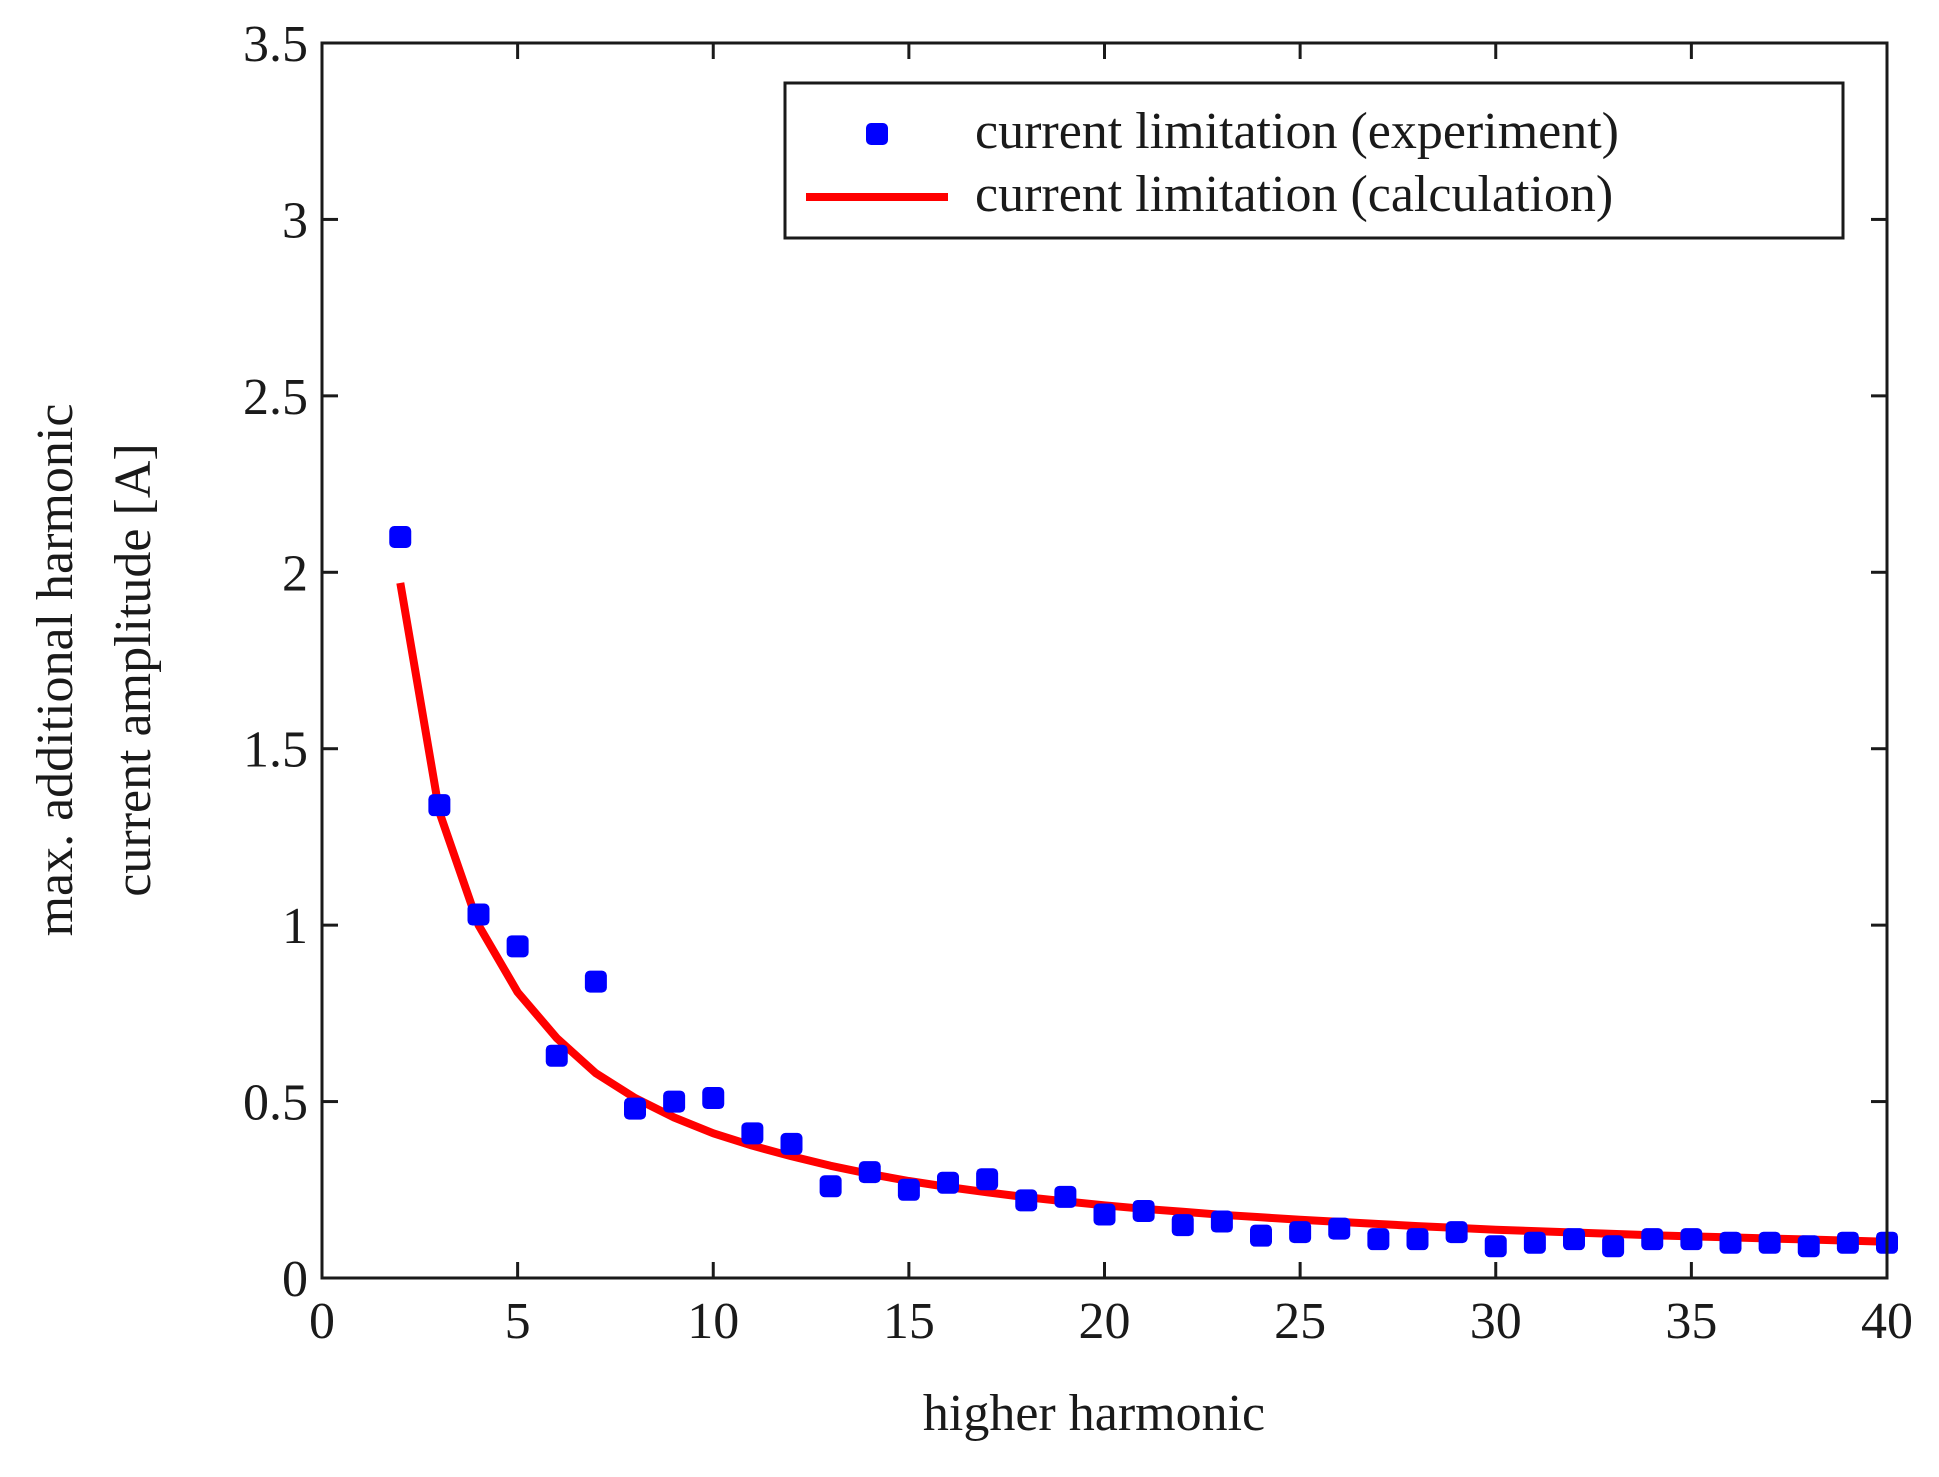 Image resolution: width=1939 pixels, height=1477 pixels. I want to click on y-tick-label: 1.5, so click(275, 750).